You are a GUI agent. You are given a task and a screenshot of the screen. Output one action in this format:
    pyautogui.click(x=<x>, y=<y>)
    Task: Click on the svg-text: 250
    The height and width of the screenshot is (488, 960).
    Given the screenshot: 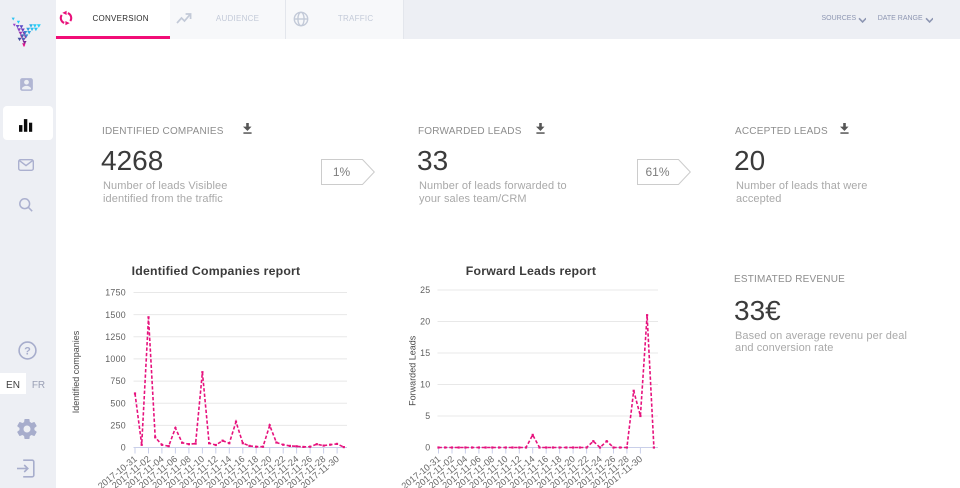 What is the action you would take?
    pyautogui.click(x=118, y=426)
    